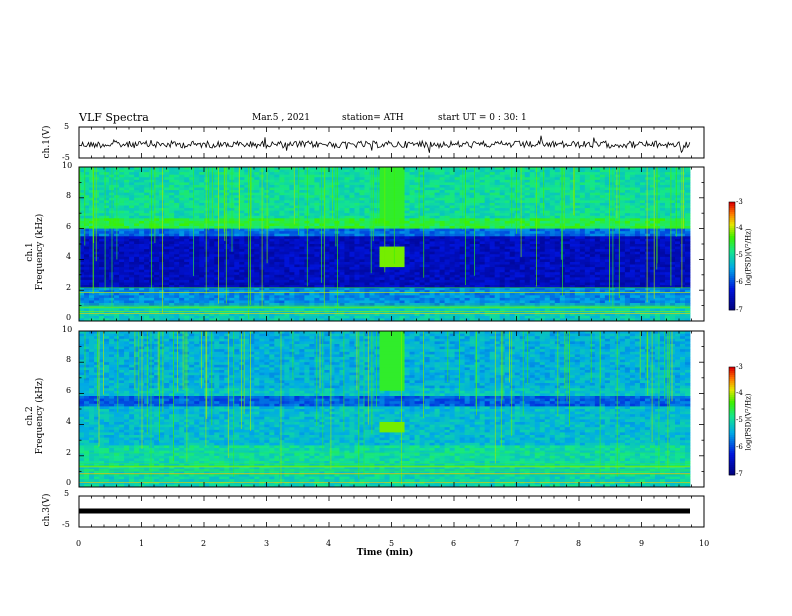 The height and width of the screenshot is (616, 792). I want to click on ch2-frequency-label: ch.2 Frequency (kHz), so click(35, 416).